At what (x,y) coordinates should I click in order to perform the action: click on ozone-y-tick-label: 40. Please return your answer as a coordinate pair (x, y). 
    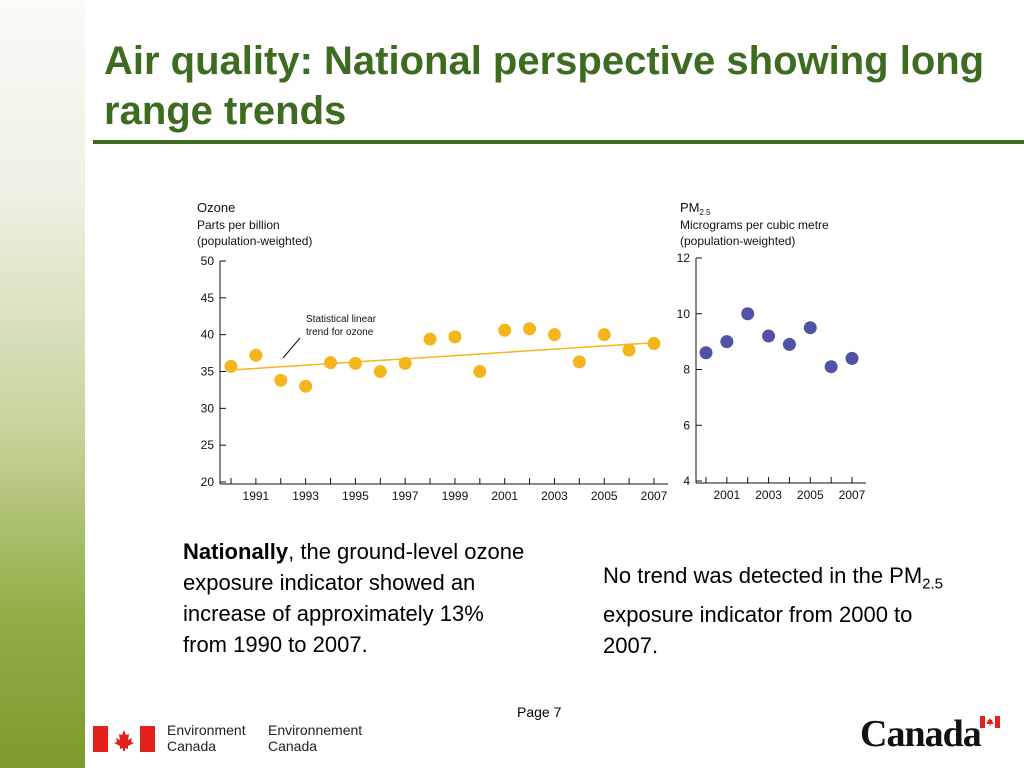
    Looking at the image, I should click on (208, 335).